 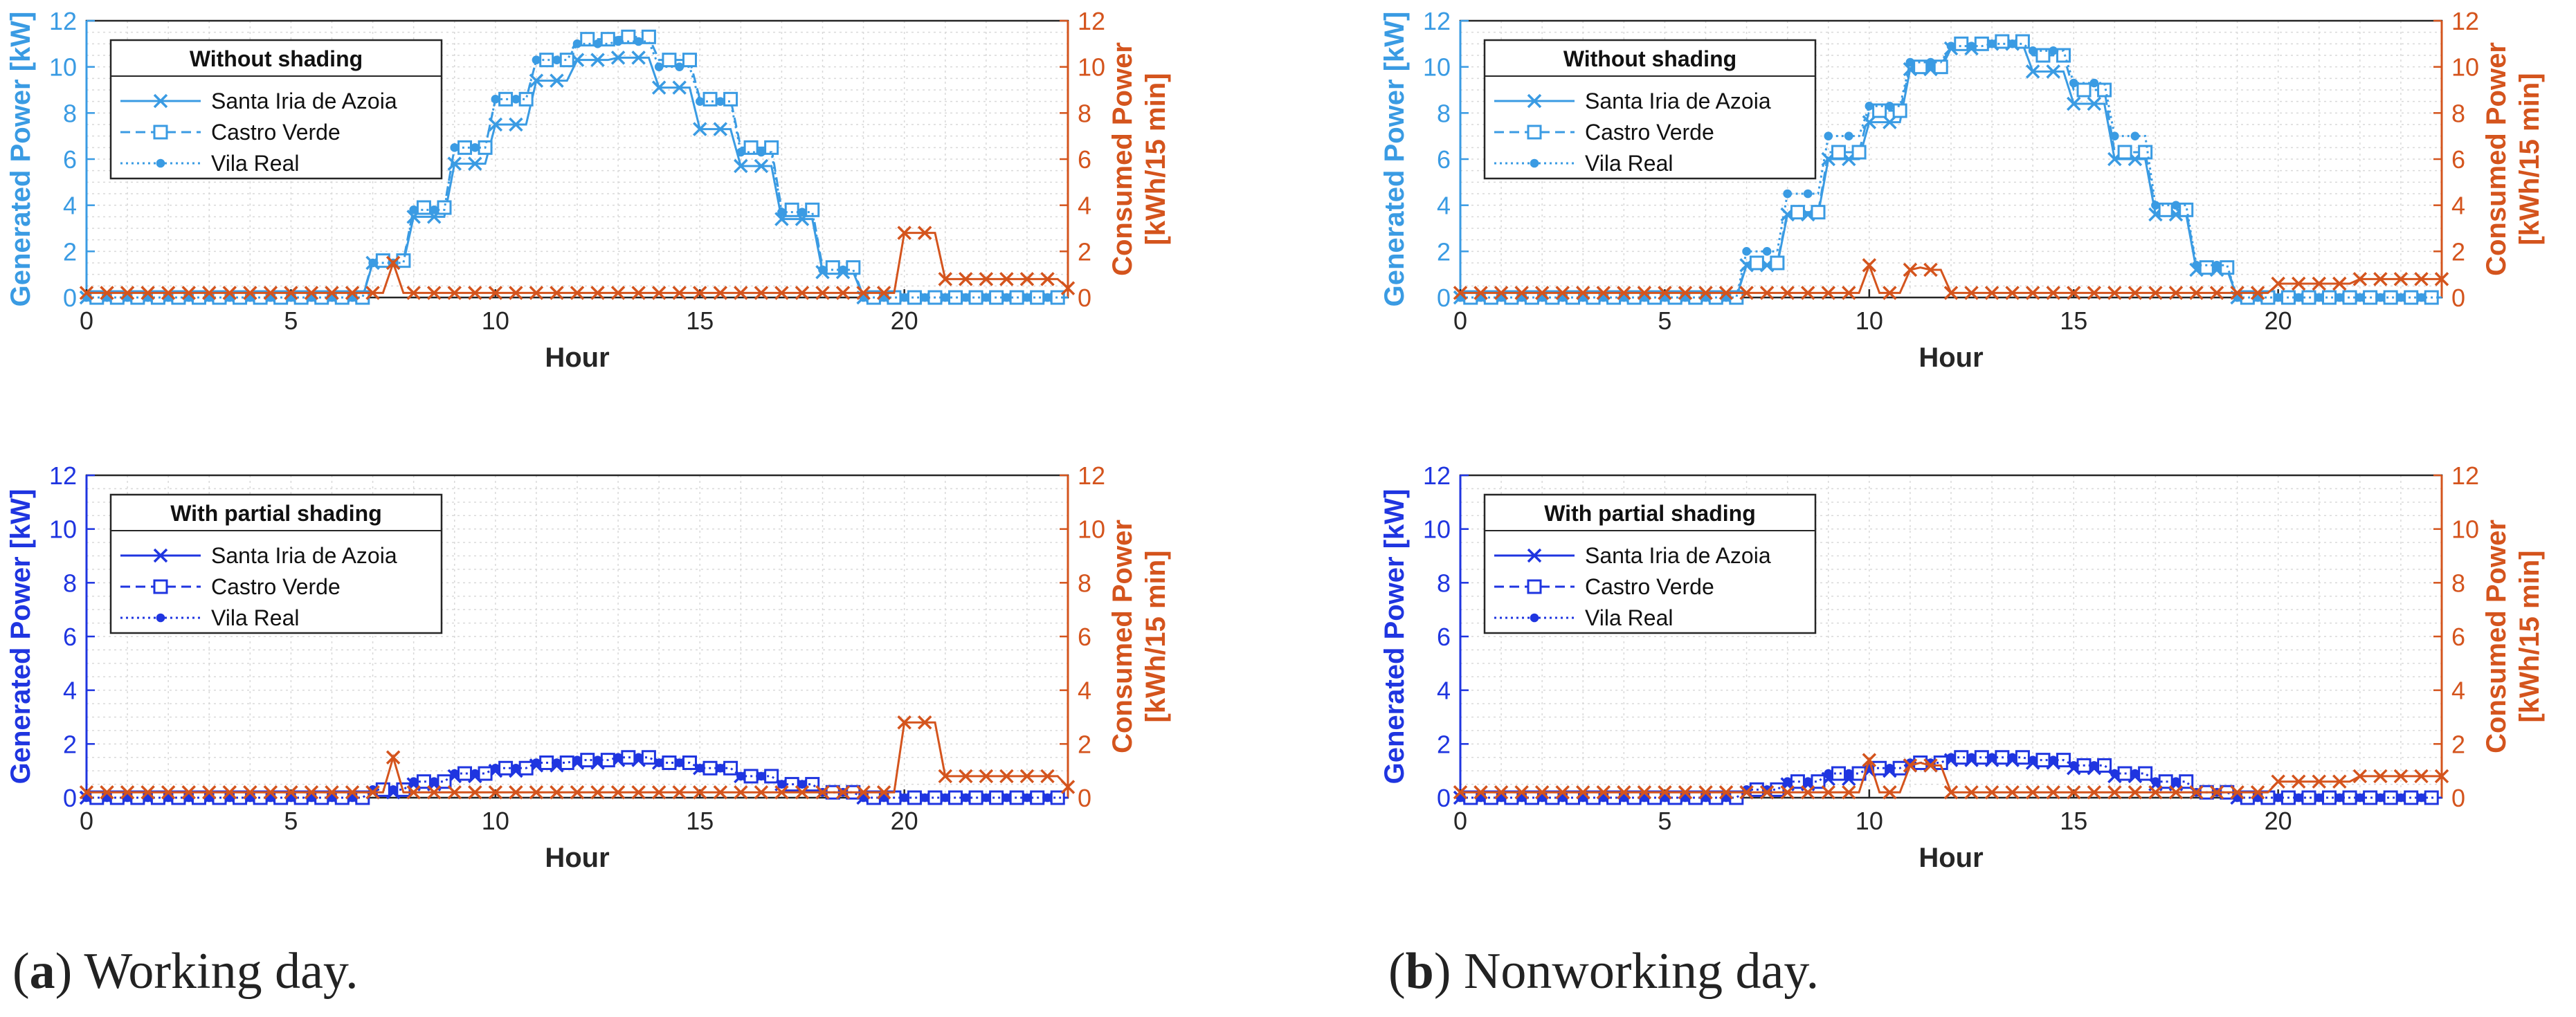 I want to click on y-tick-label-left: 0, so click(x=1444, y=798).